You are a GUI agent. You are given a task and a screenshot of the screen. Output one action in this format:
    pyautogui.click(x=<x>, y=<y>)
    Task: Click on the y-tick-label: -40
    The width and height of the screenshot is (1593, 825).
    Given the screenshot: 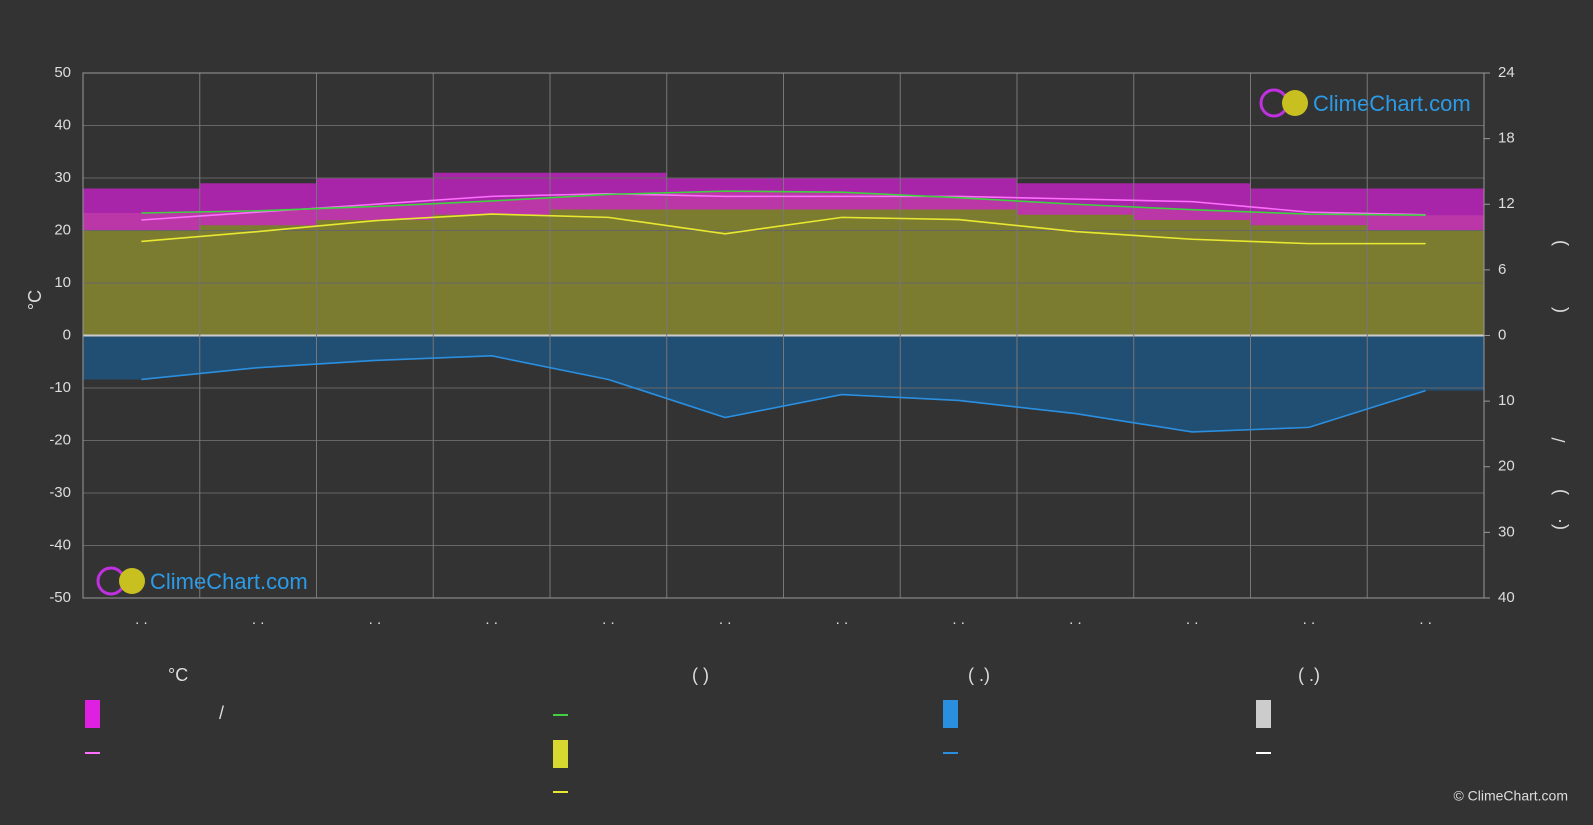 What is the action you would take?
    pyautogui.click(x=60, y=544)
    